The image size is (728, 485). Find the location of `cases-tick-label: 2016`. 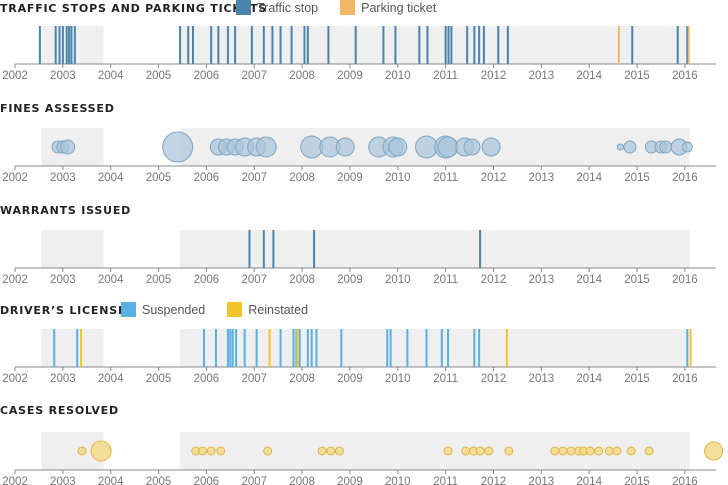

cases-tick-label: 2016 is located at coordinates (685, 480).